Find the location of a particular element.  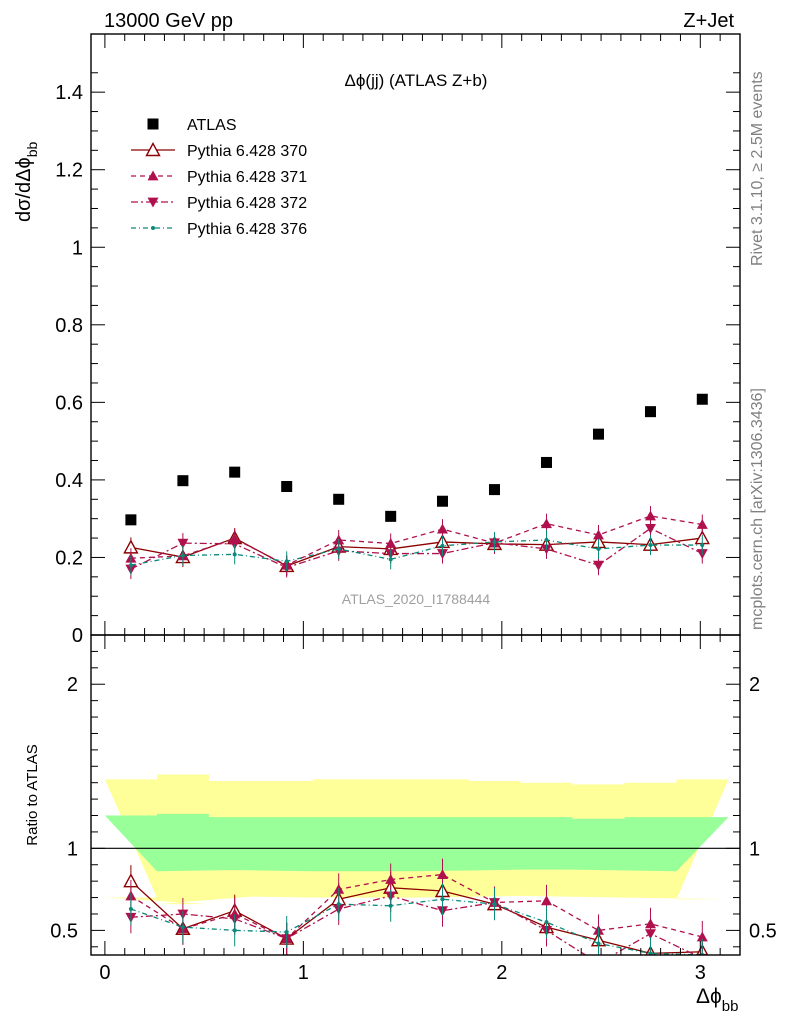

legend-label: ATLAS is located at coordinates (212, 125).